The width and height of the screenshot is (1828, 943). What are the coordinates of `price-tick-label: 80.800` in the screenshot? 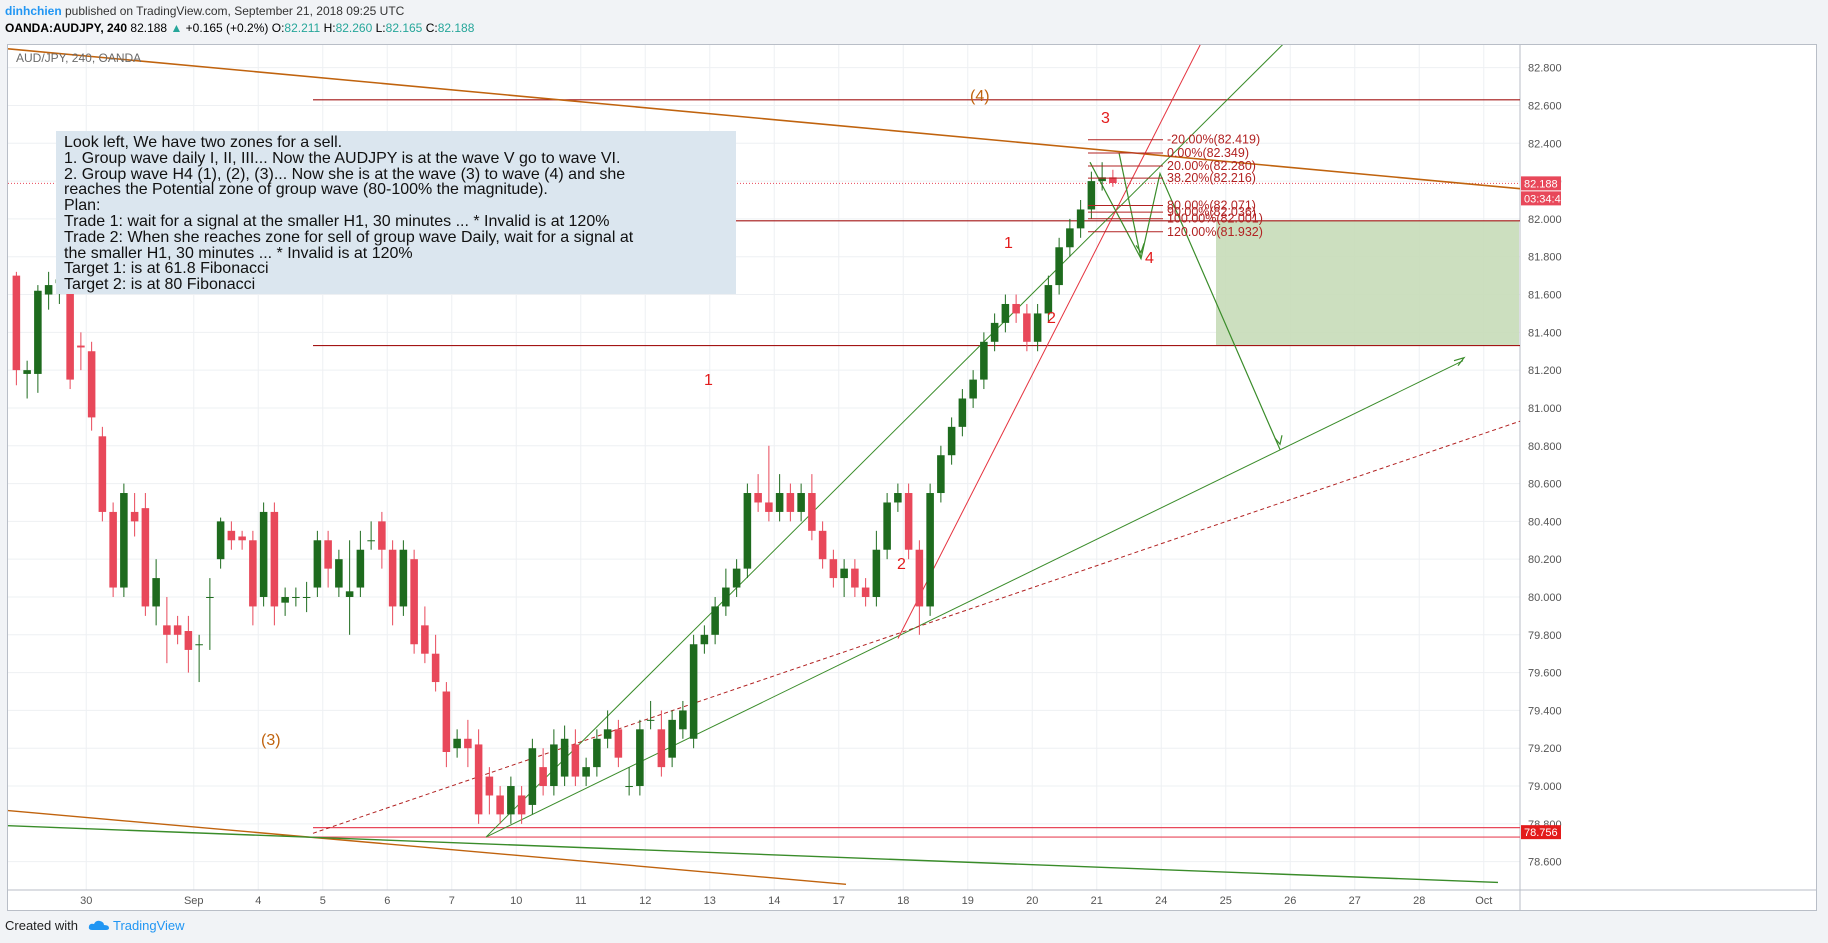 It's located at (1545, 447).